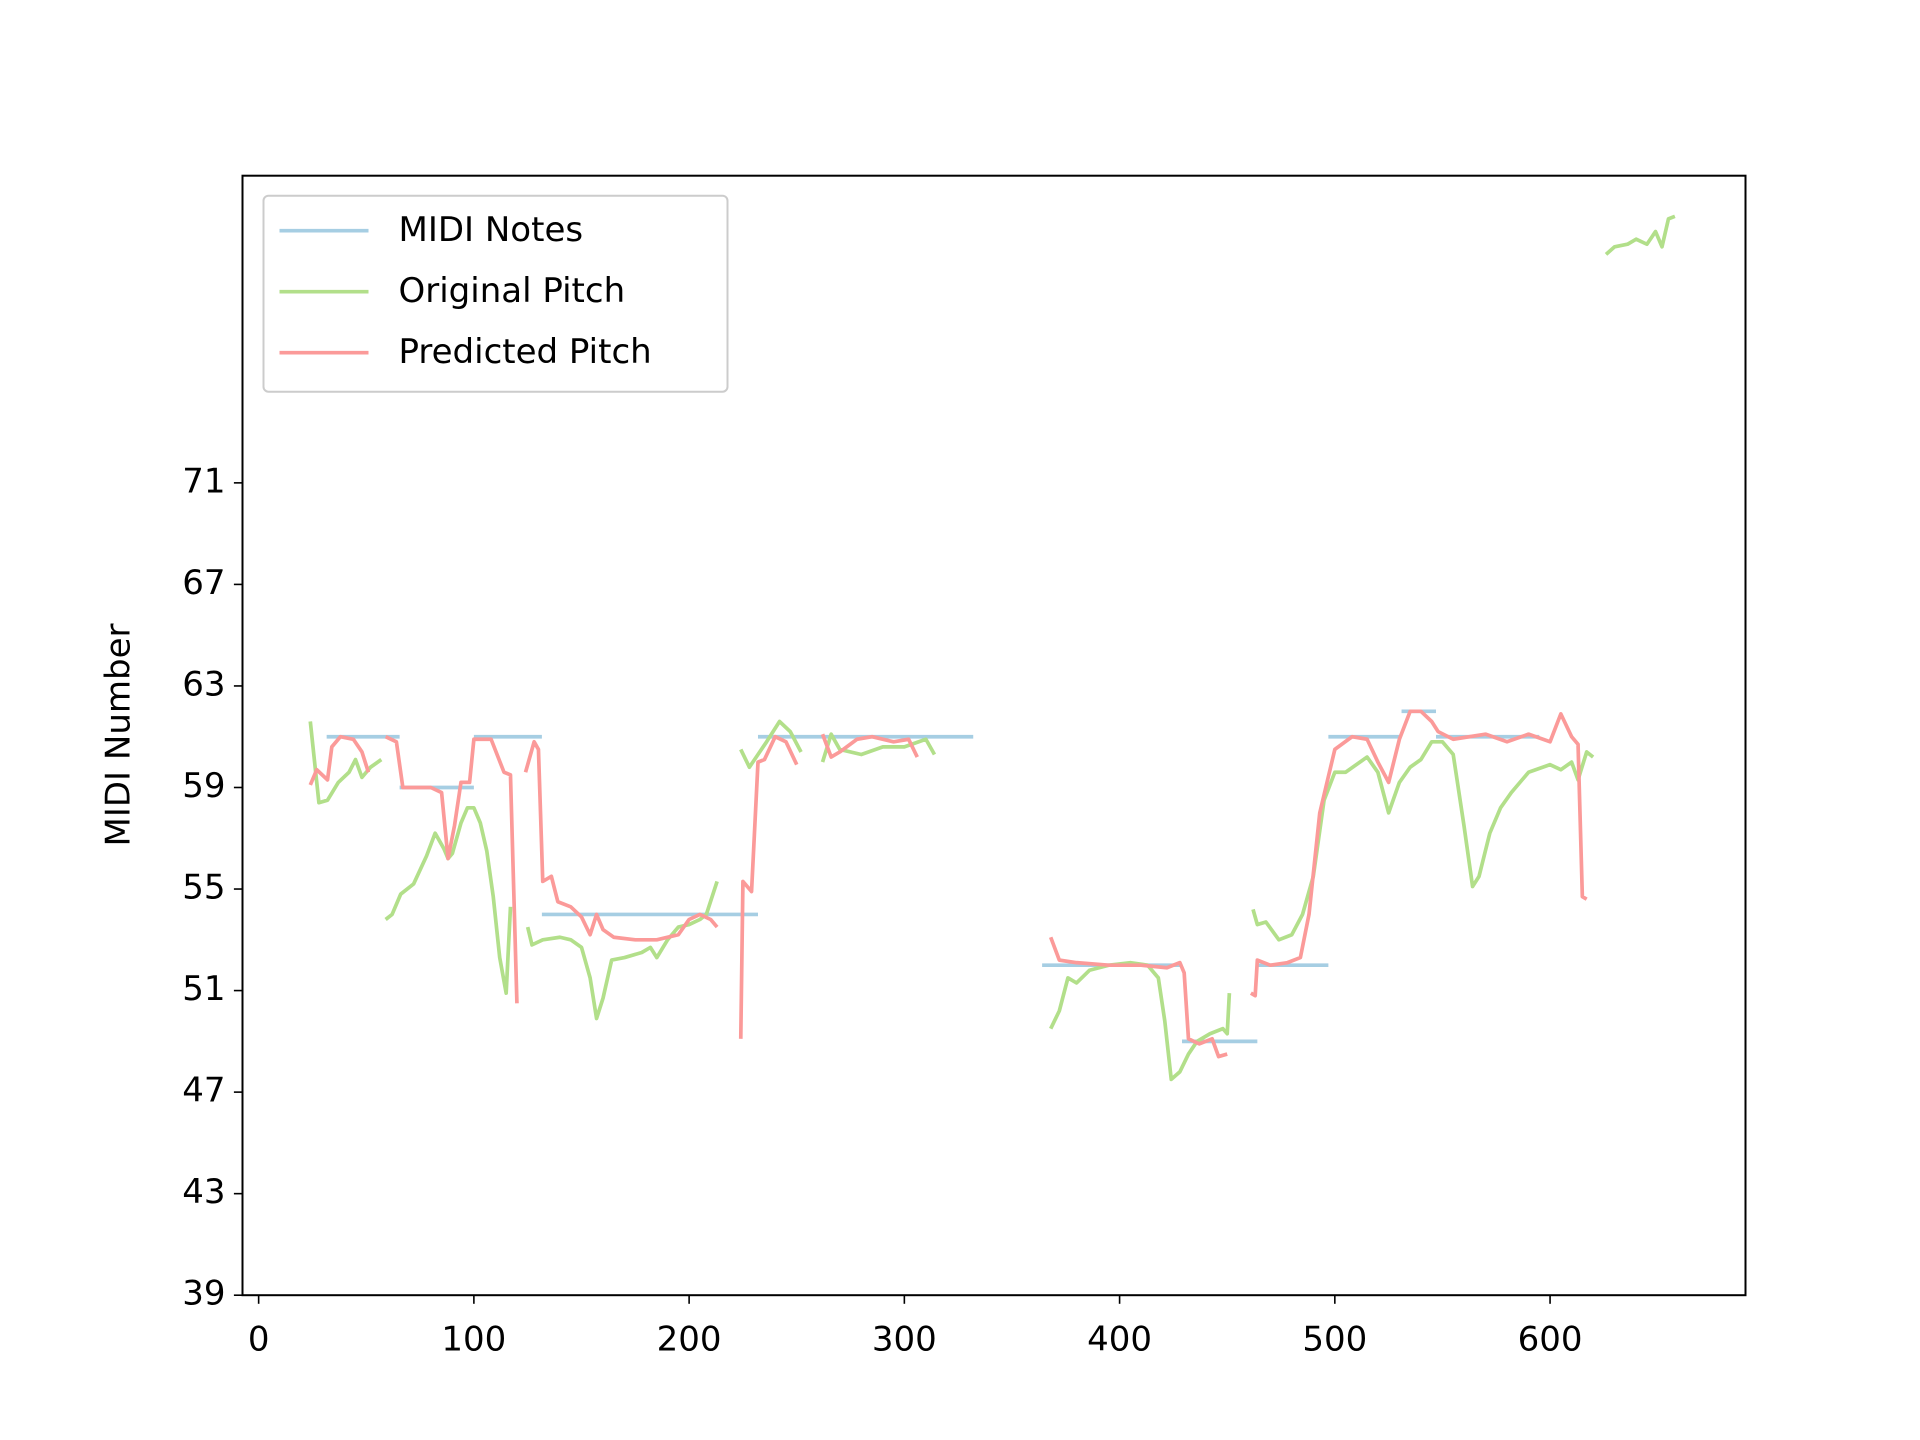  Describe the element at coordinates (904, 1340) in the screenshot. I see `x-tick-label: 300` at that location.